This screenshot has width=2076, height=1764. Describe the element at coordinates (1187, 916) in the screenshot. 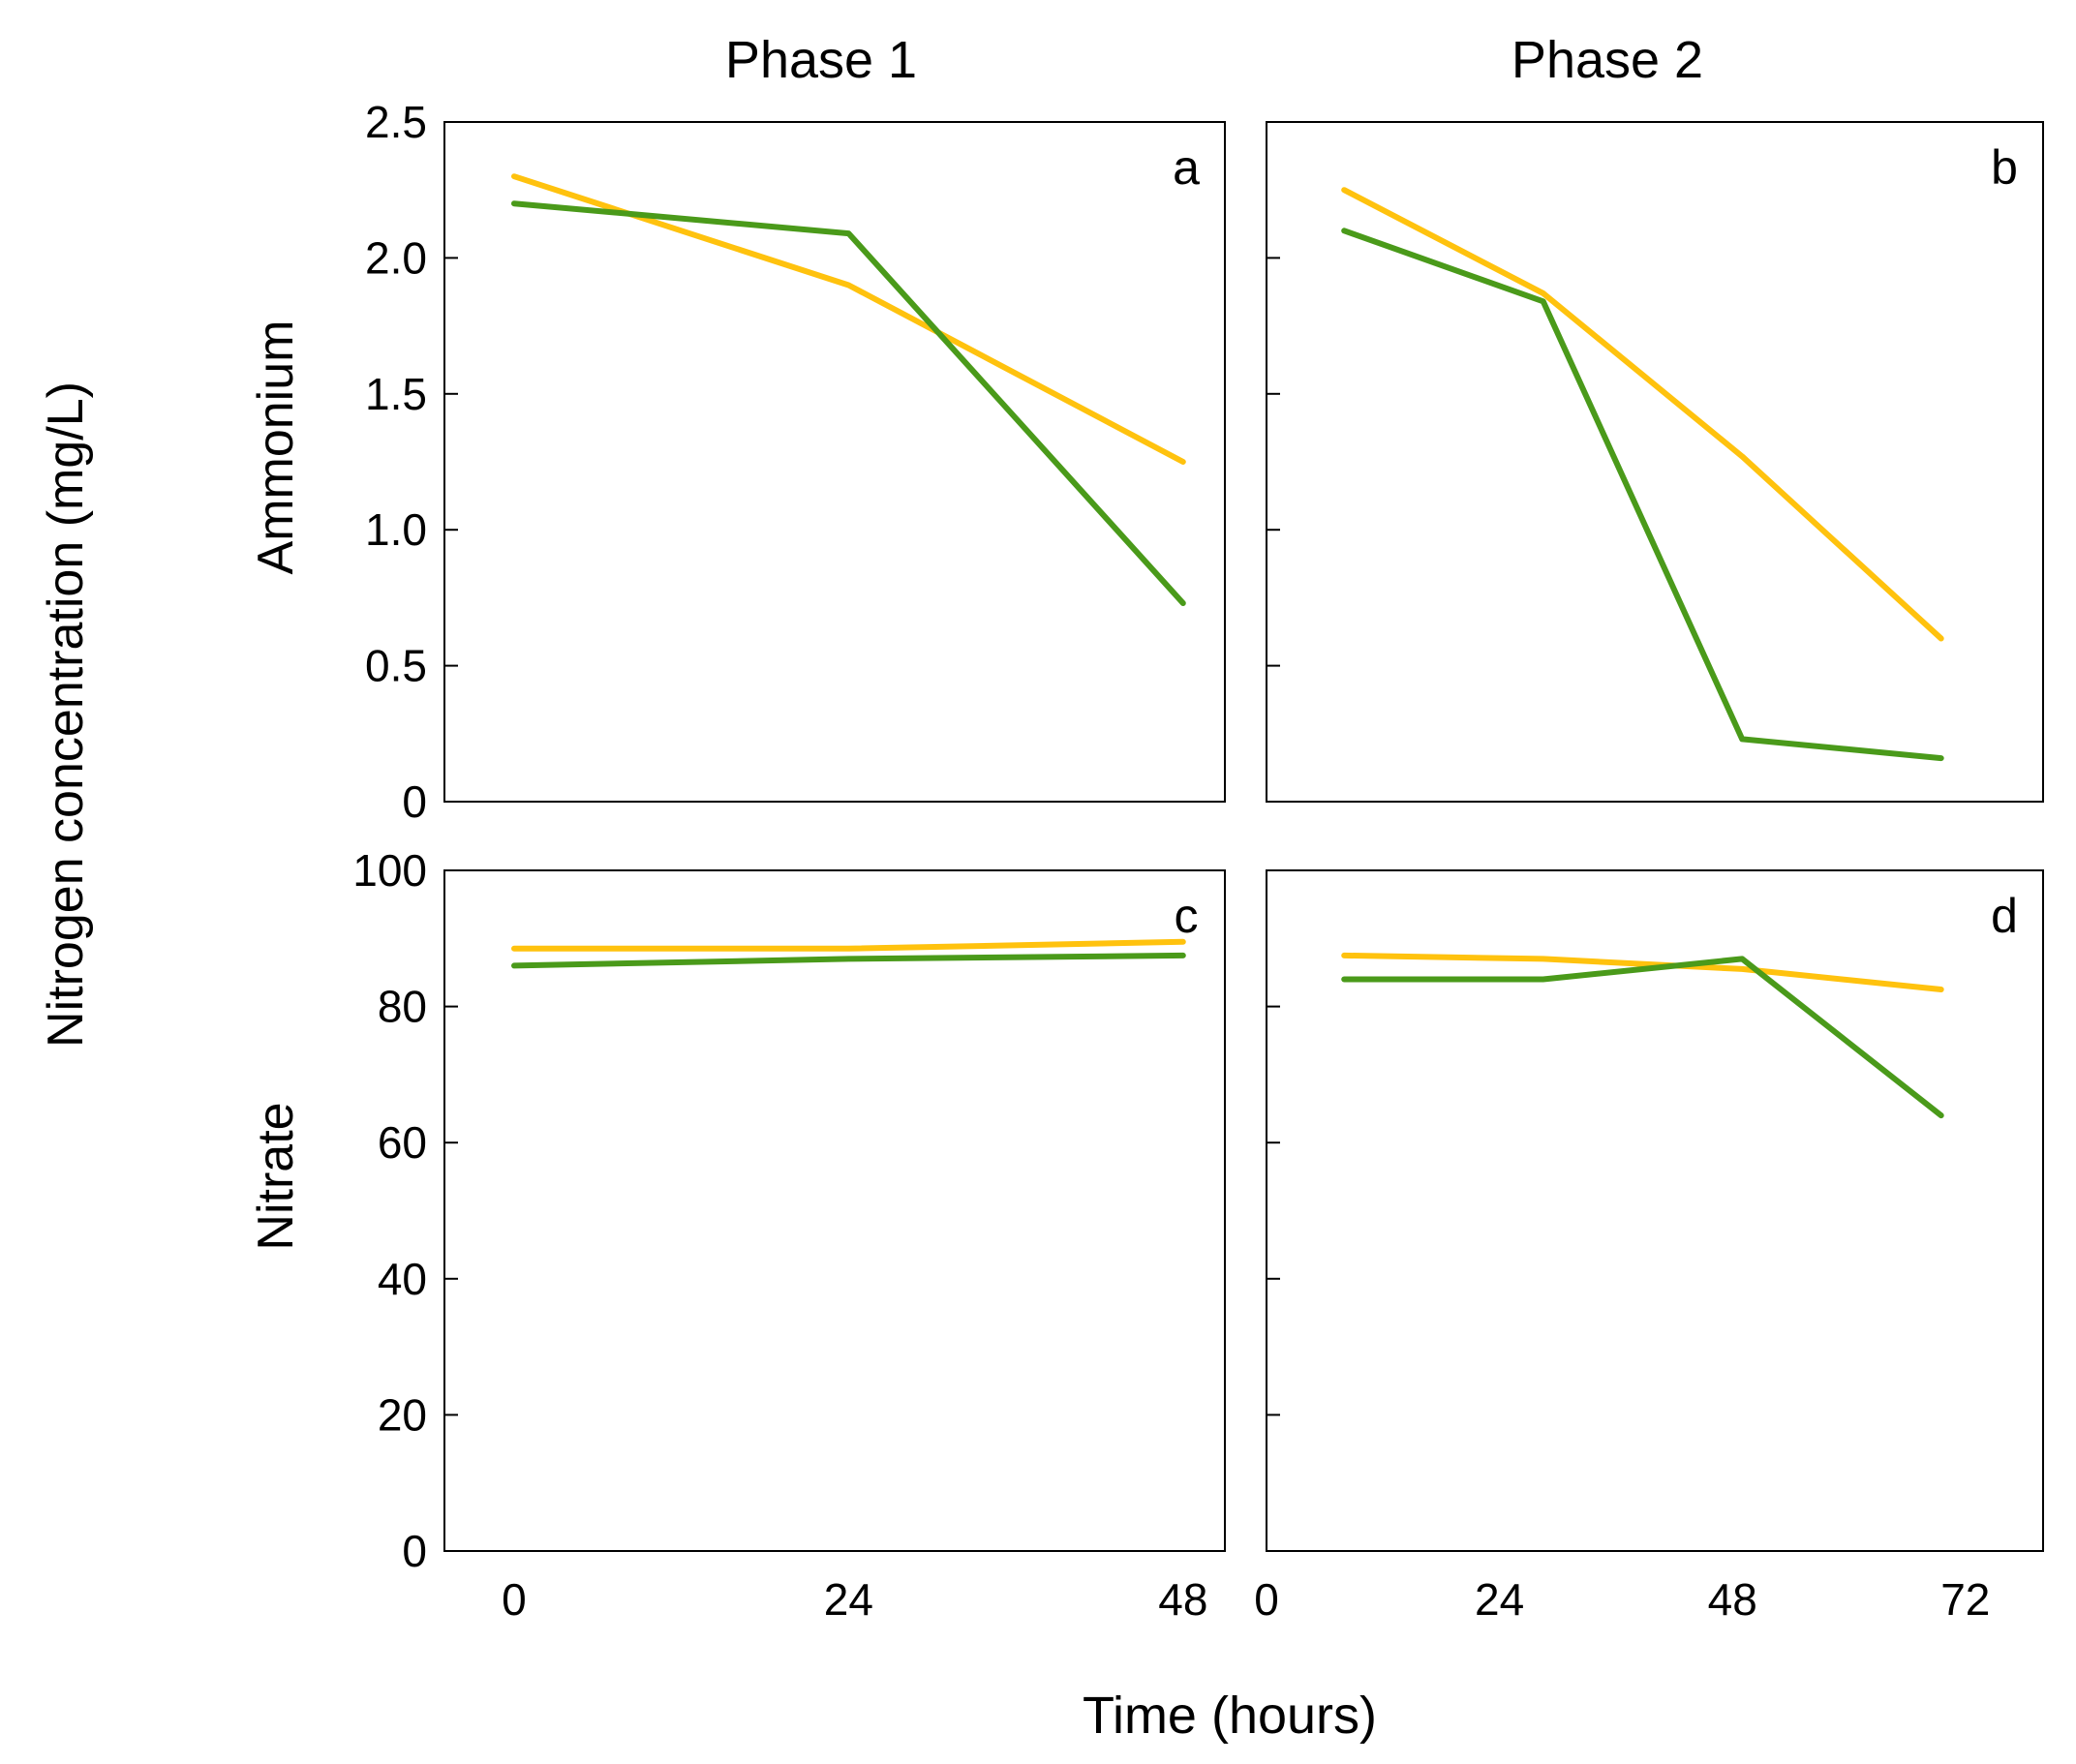

I see `panel-label: c` at that location.